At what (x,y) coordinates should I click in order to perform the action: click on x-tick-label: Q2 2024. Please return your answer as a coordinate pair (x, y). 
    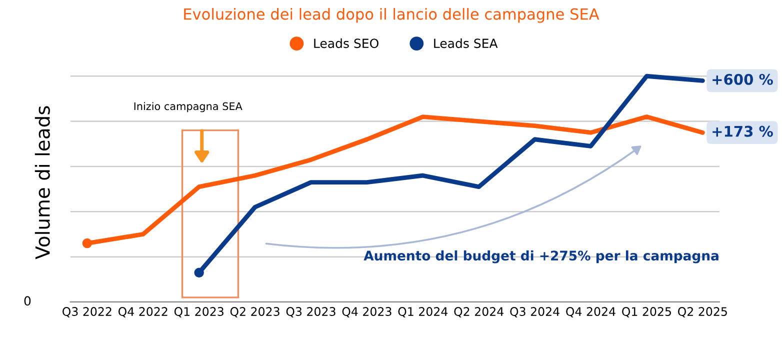
    Looking at the image, I should click on (479, 312).